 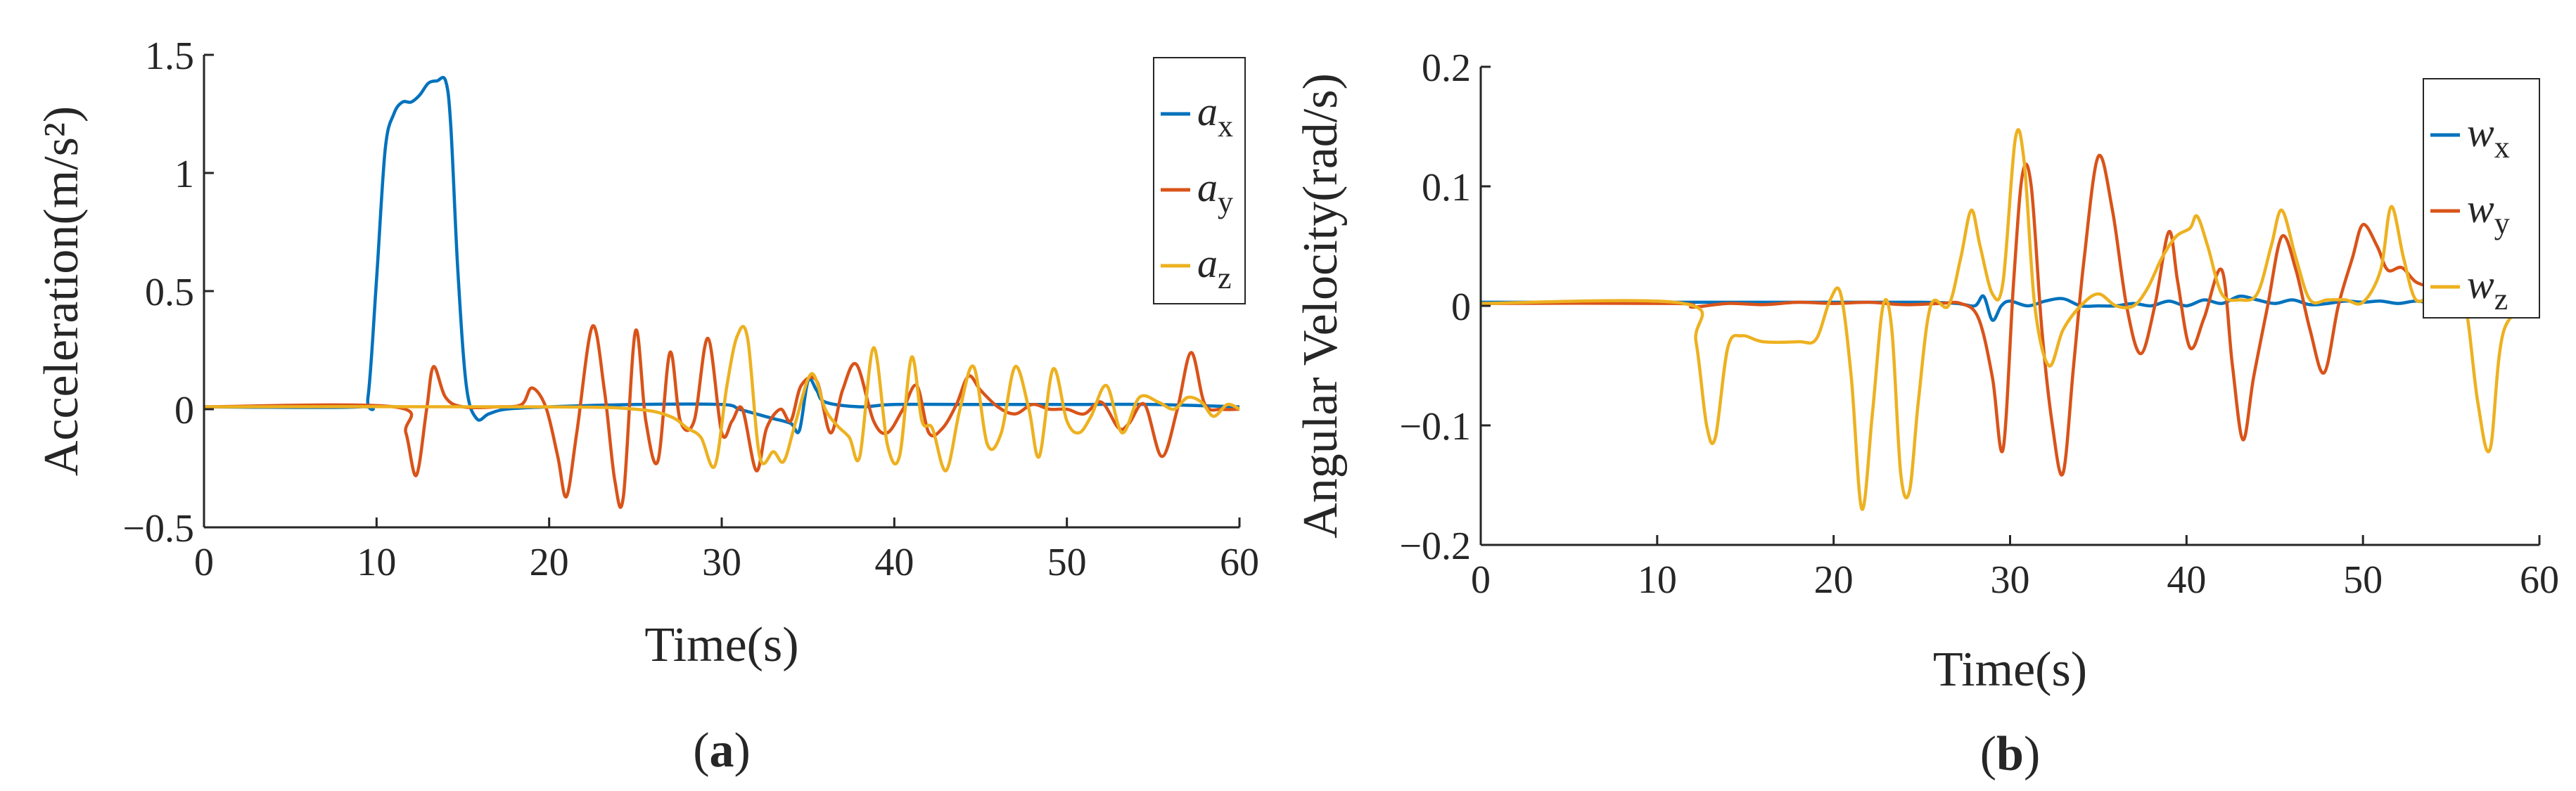 I want to click on y-tick-label: 1.5, so click(x=169, y=56).